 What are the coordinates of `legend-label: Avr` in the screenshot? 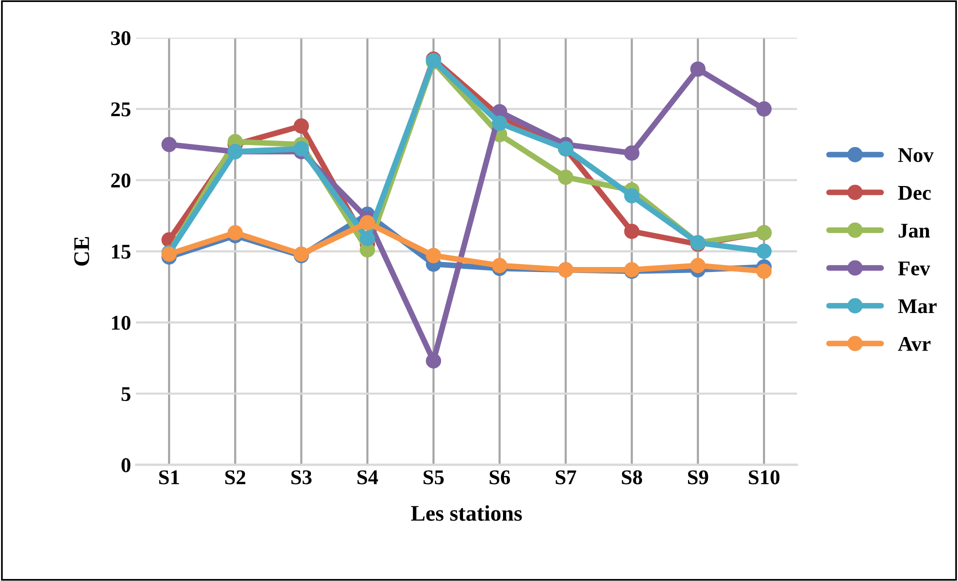 It's located at (914, 344).